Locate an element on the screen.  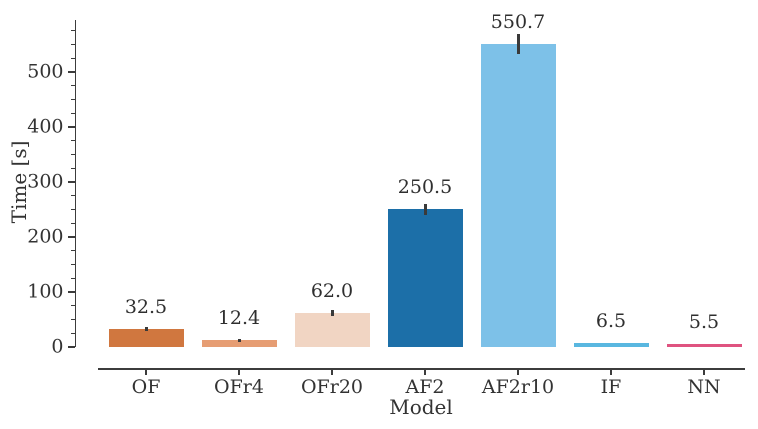
bar-ofr20 is located at coordinates (332, 329).